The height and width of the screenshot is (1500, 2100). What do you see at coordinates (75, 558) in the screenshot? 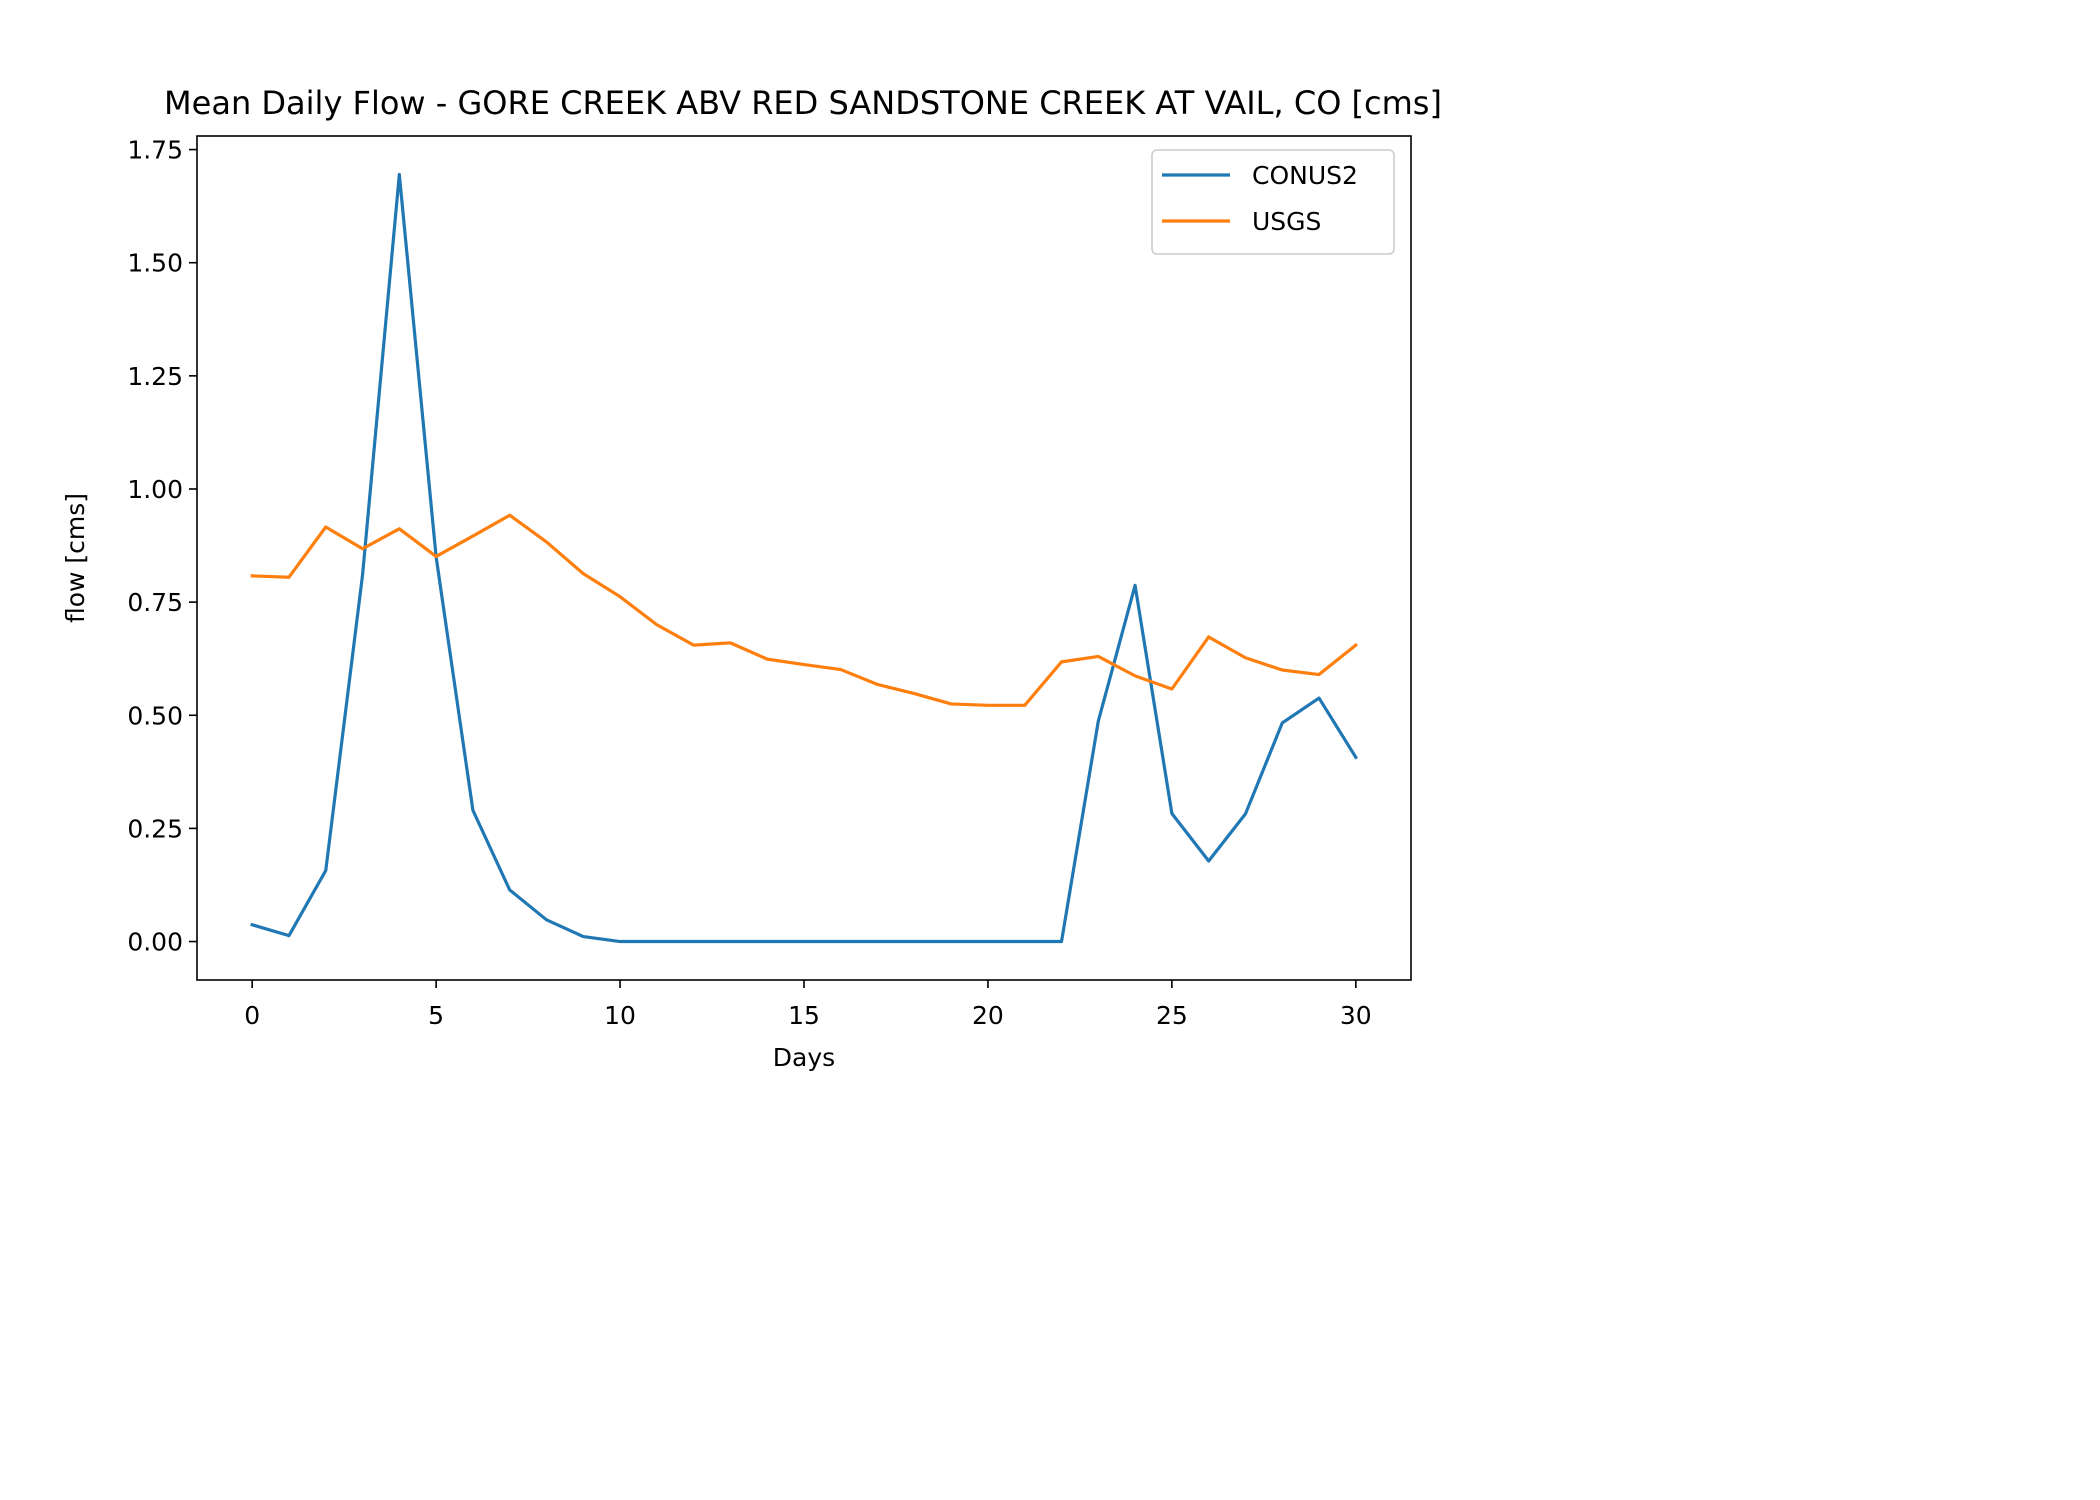
I see `y-axis-label: flow [cms]` at bounding box center [75, 558].